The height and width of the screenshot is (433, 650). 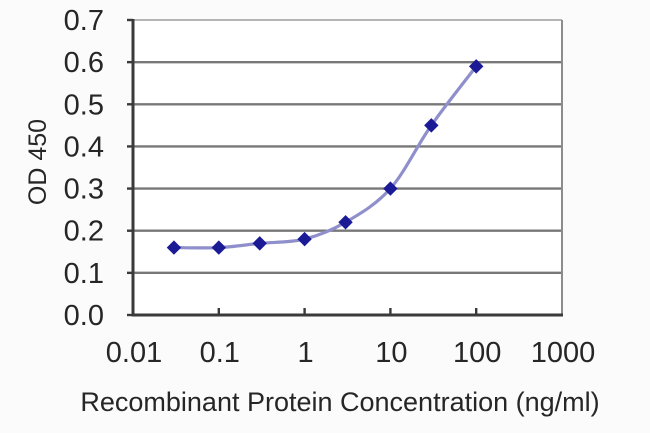 I want to click on y-tick-label: 0.6, so click(x=84, y=63).